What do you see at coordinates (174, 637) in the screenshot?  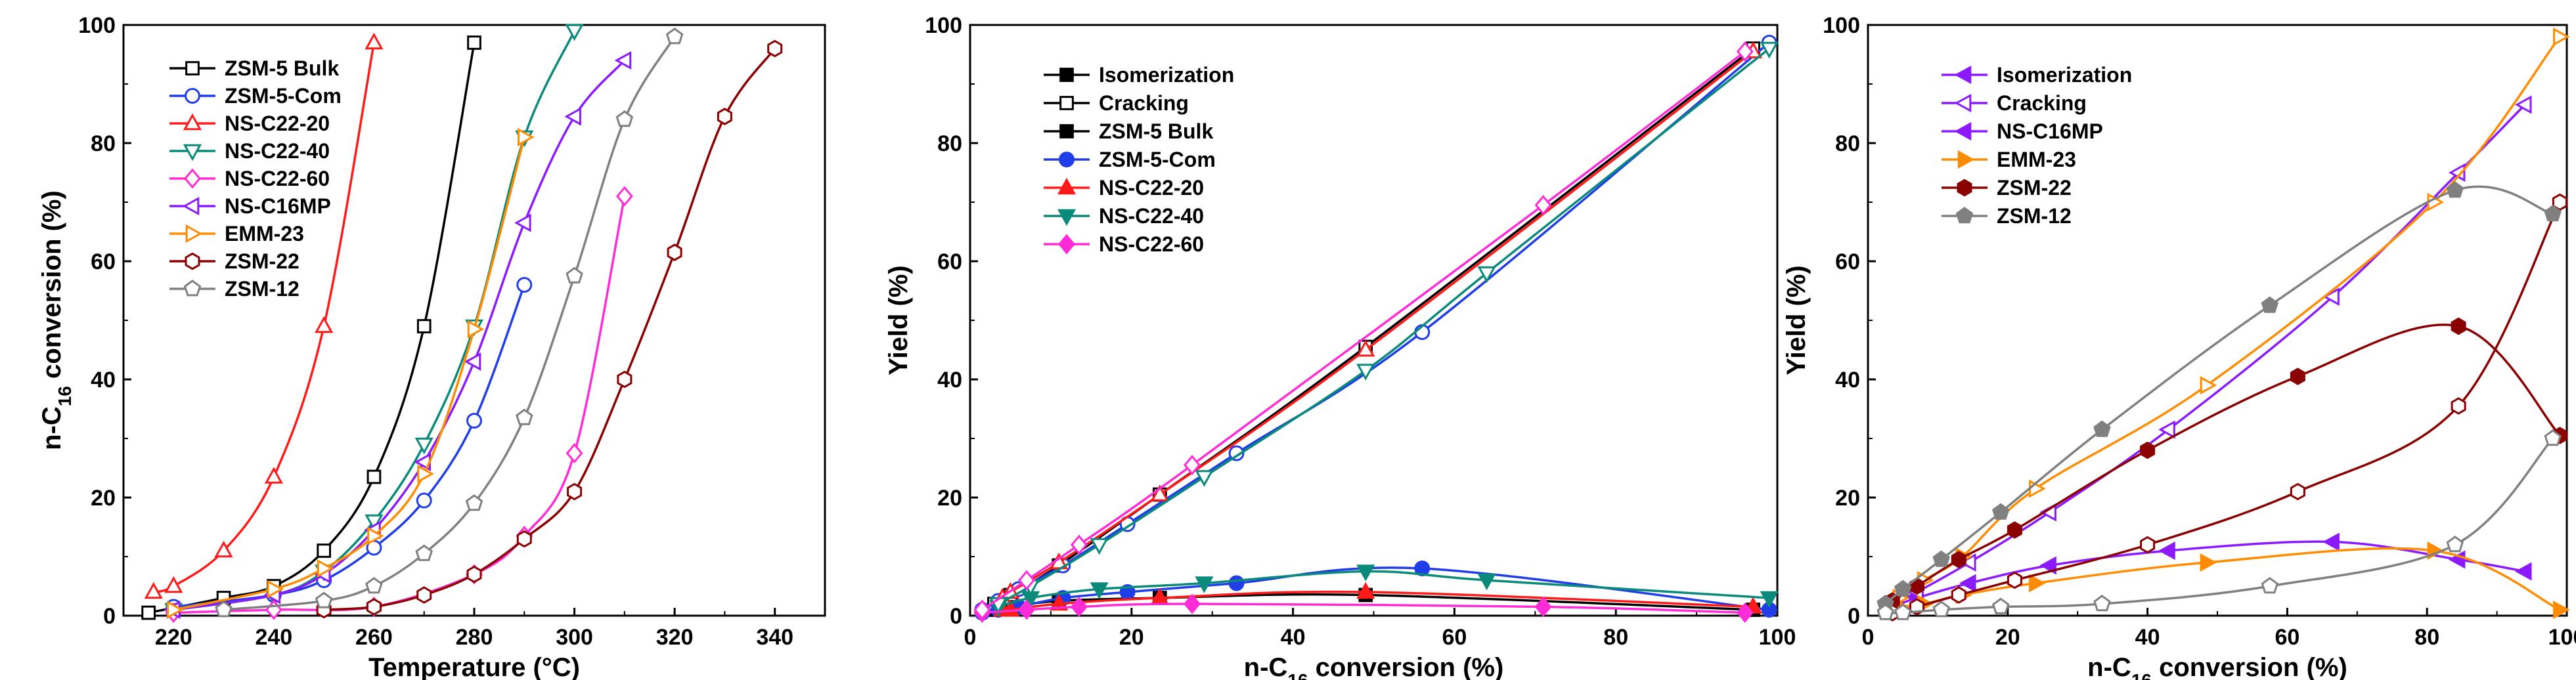 I see `x-tick-label: 220` at bounding box center [174, 637].